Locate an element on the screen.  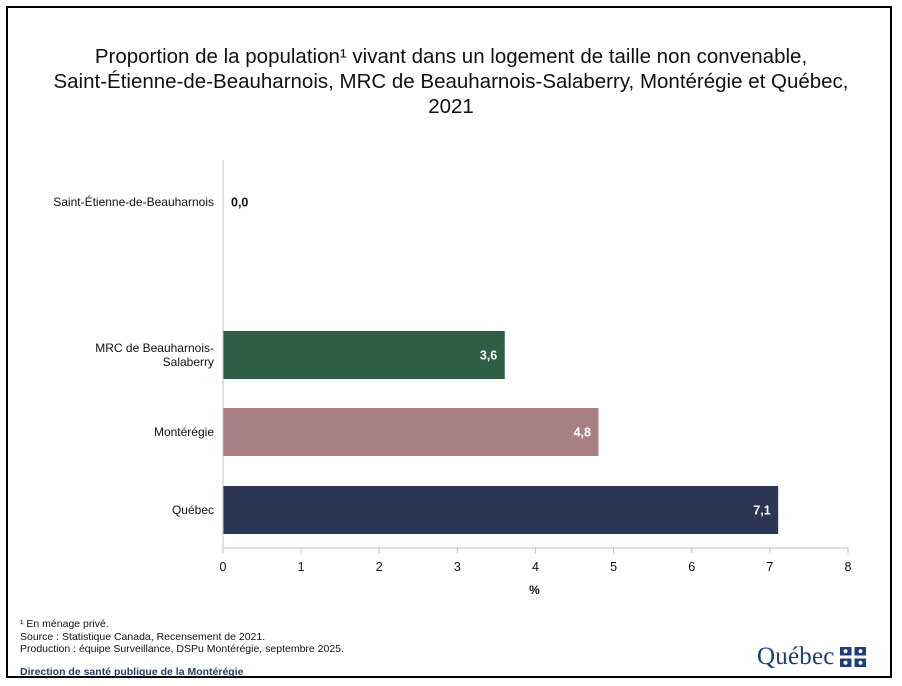
x-tick-label: 7 is located at coordinates (769, 567).